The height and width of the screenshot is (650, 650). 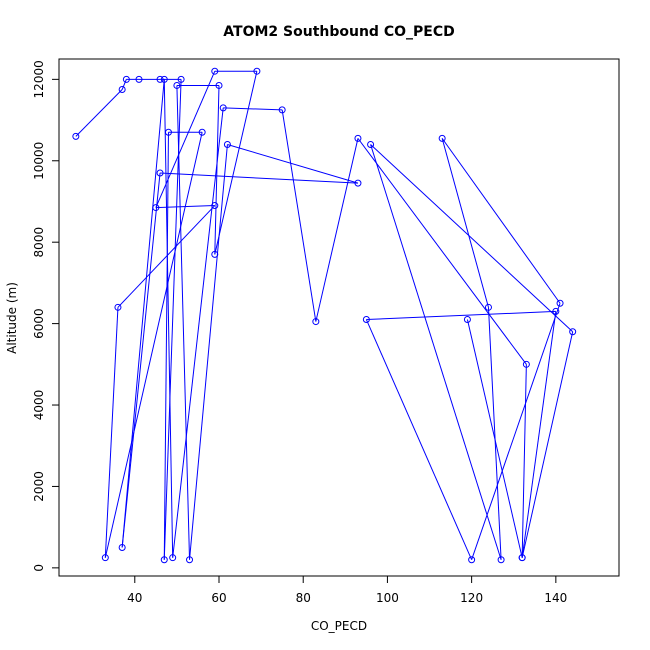 What do you see at coordinates (39, 242) in the screenshot?
I see `y-tick-label-8000: 8000` at bounding box center [39, 242].